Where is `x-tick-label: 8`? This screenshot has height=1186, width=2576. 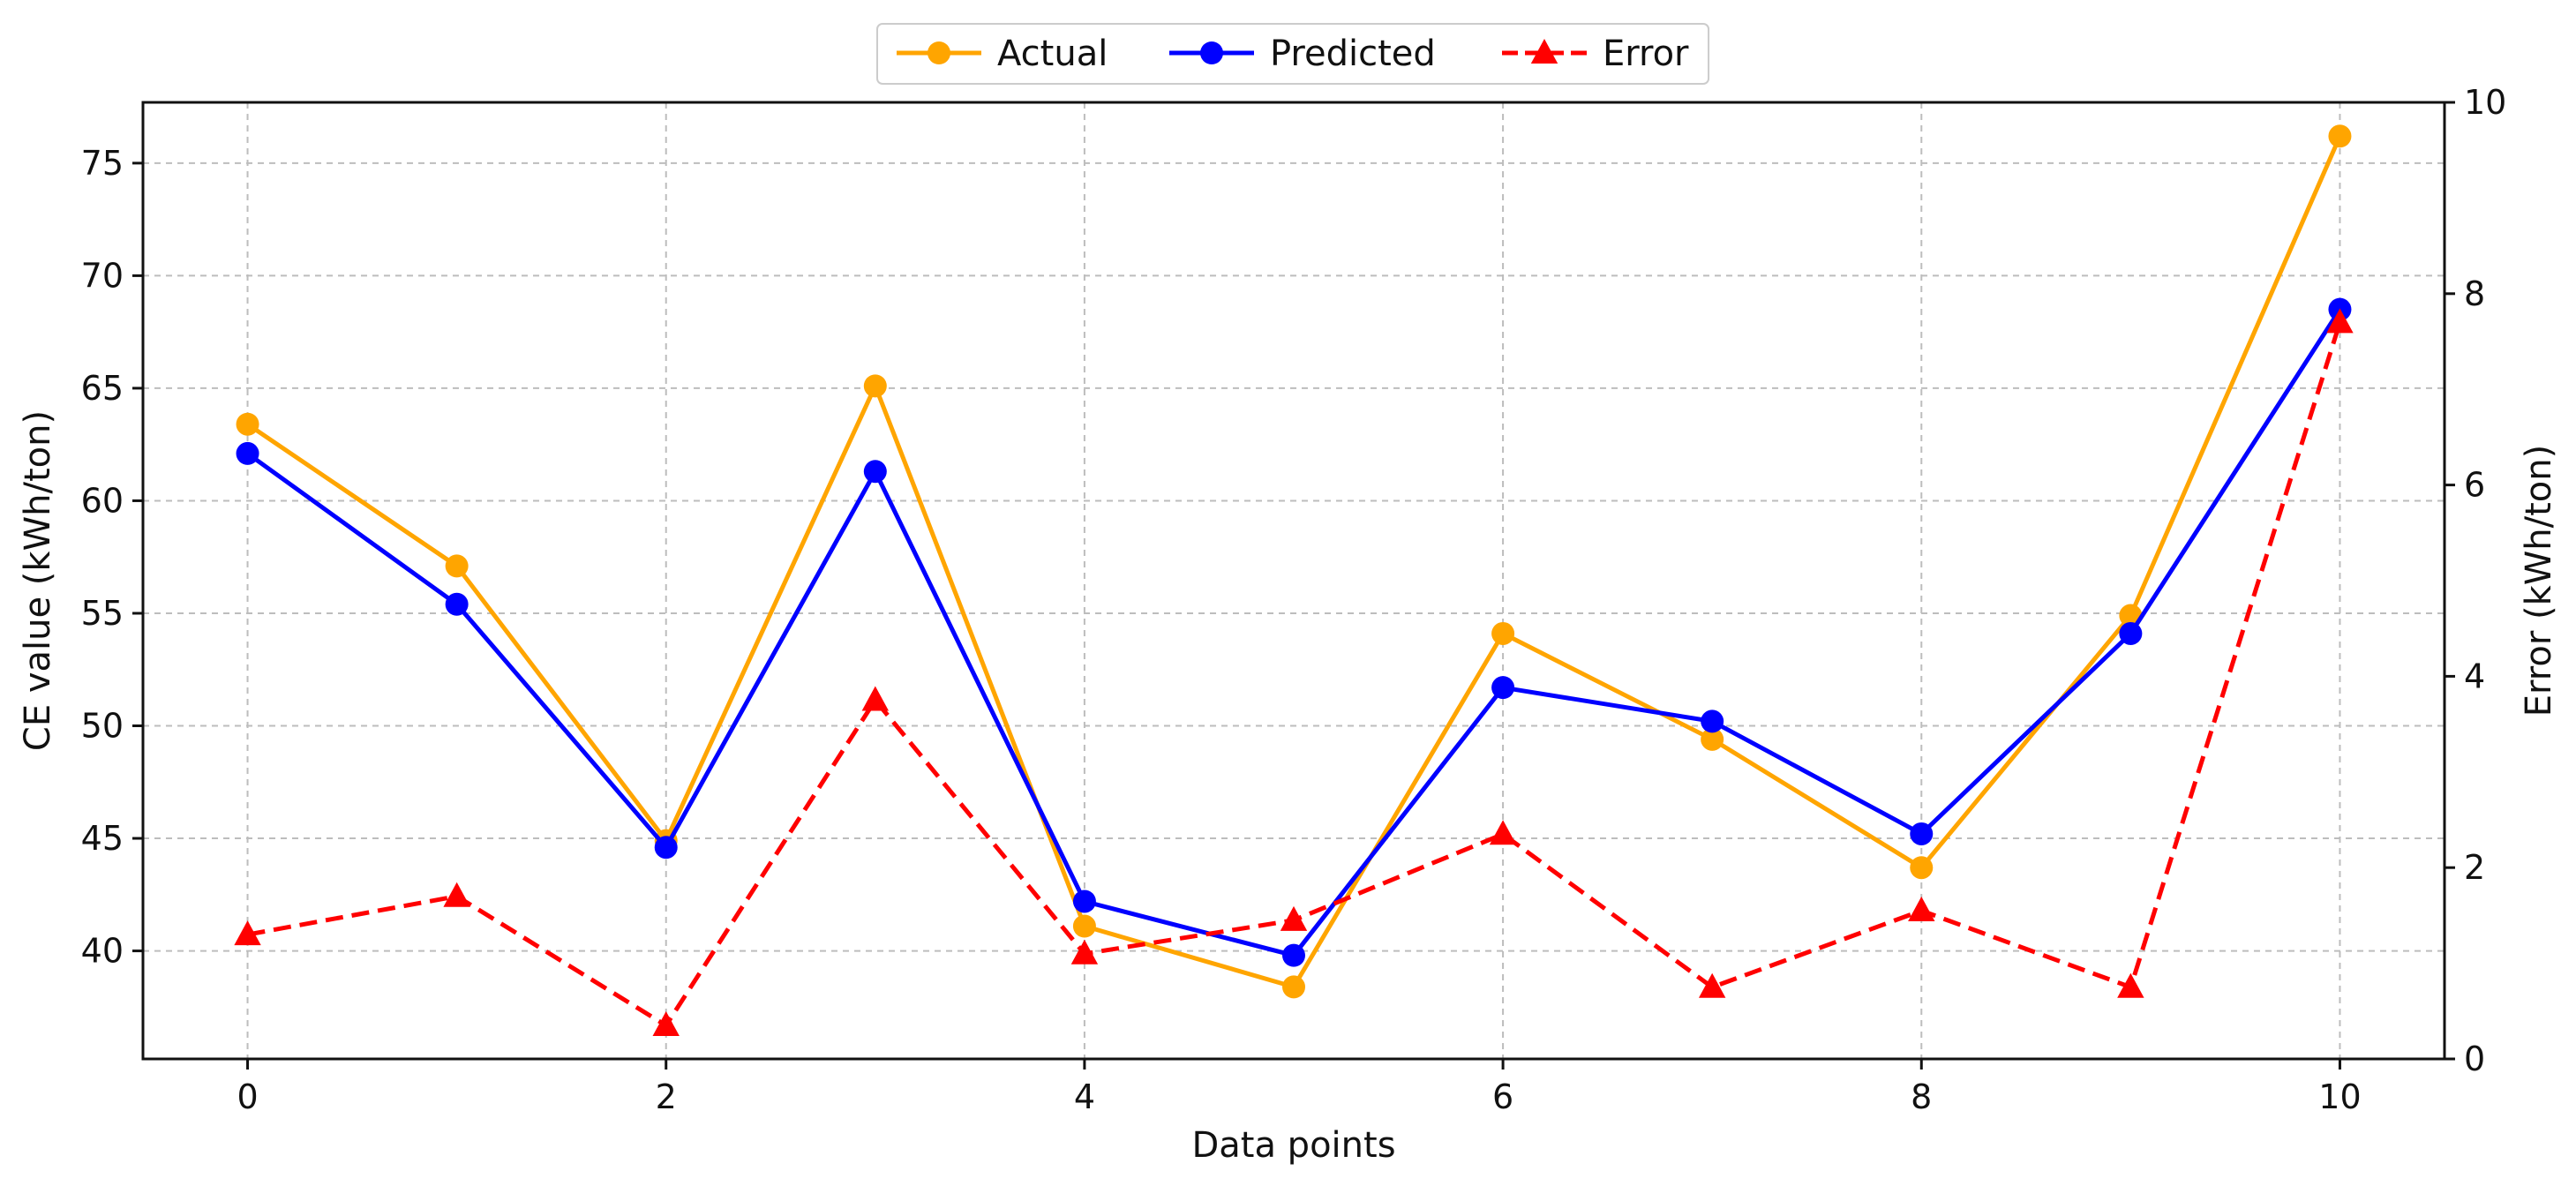 x-tick-label: 8 is located at coordinates (1921, 1096).